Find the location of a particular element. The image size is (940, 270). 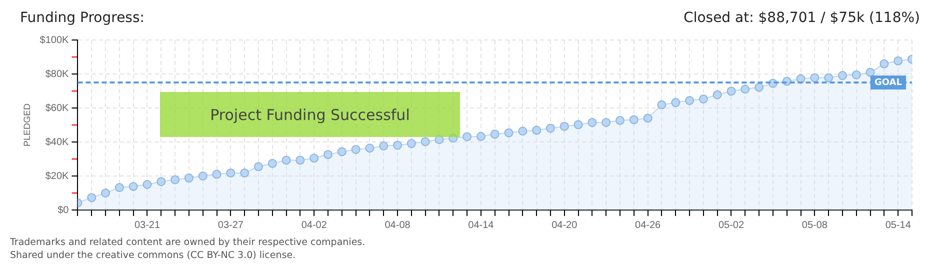

success-banner: Project Funding Successful is located at coordinates (310, 114).